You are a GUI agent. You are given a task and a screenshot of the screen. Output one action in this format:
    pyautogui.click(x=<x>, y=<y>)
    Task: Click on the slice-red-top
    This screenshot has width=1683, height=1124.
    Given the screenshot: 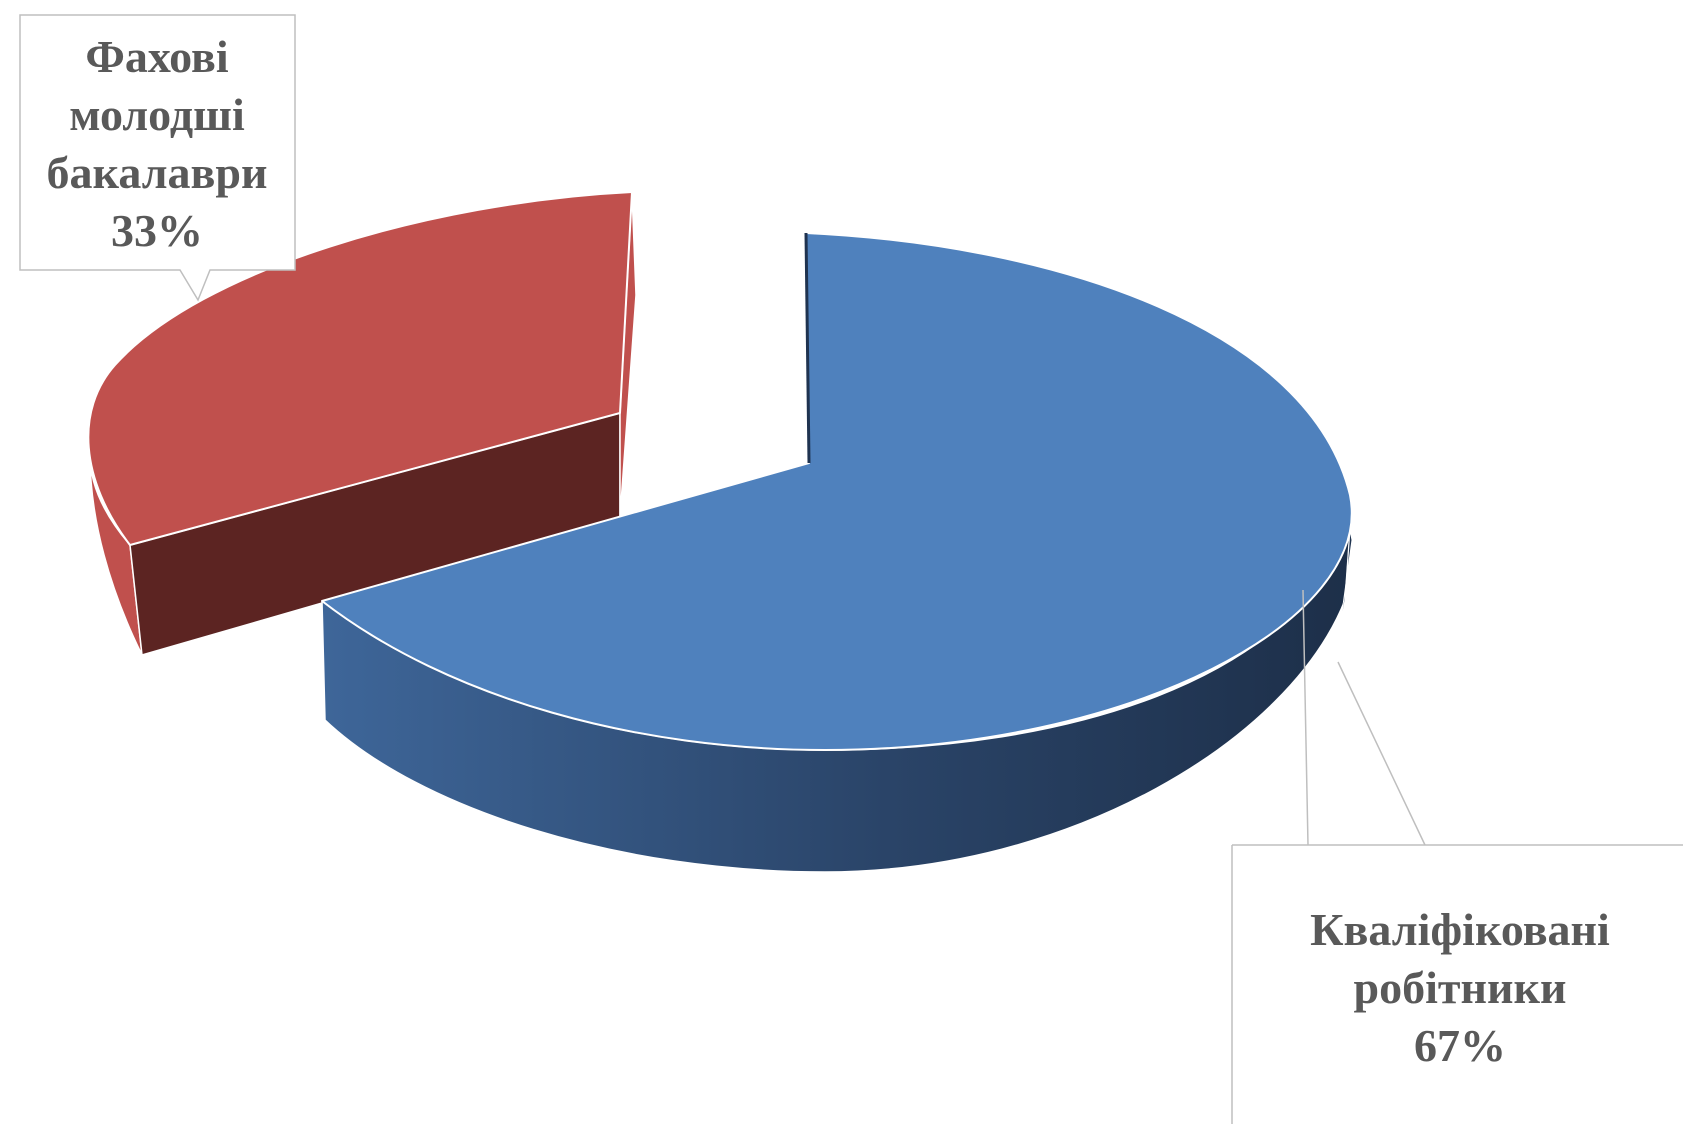 What is the action you would take?
    pyautogui.click(x=360, y=368)
    